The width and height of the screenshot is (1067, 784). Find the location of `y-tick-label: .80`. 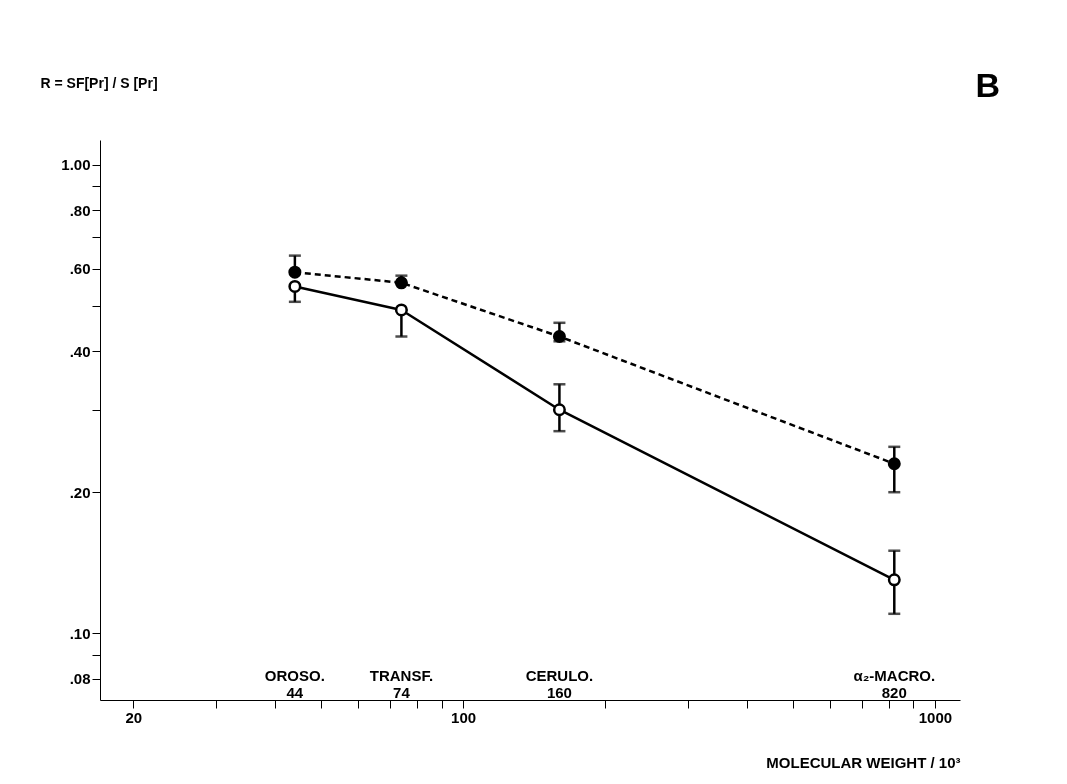

y-tick-label: .80 is located at coordinates (80, 210).